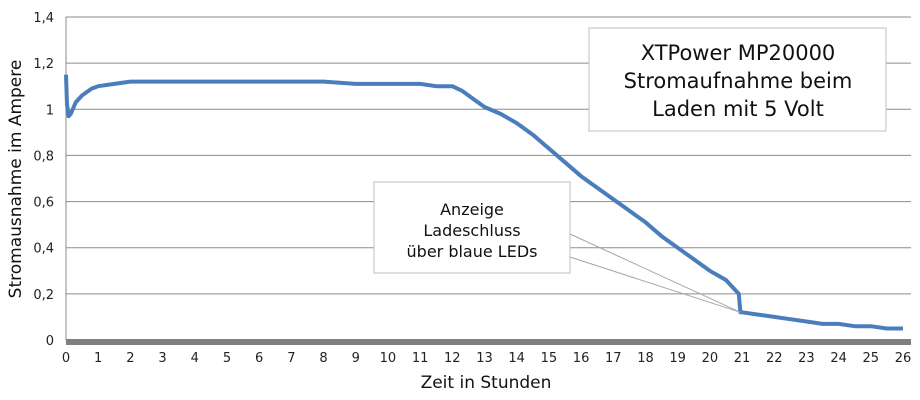 Image resolution: width=920 pixels, height=400 pixels. What do you see at coordinates (43, 156) in the screenshot?
I see `y-tick-label: 0,8` at bounding box center [43, 156].